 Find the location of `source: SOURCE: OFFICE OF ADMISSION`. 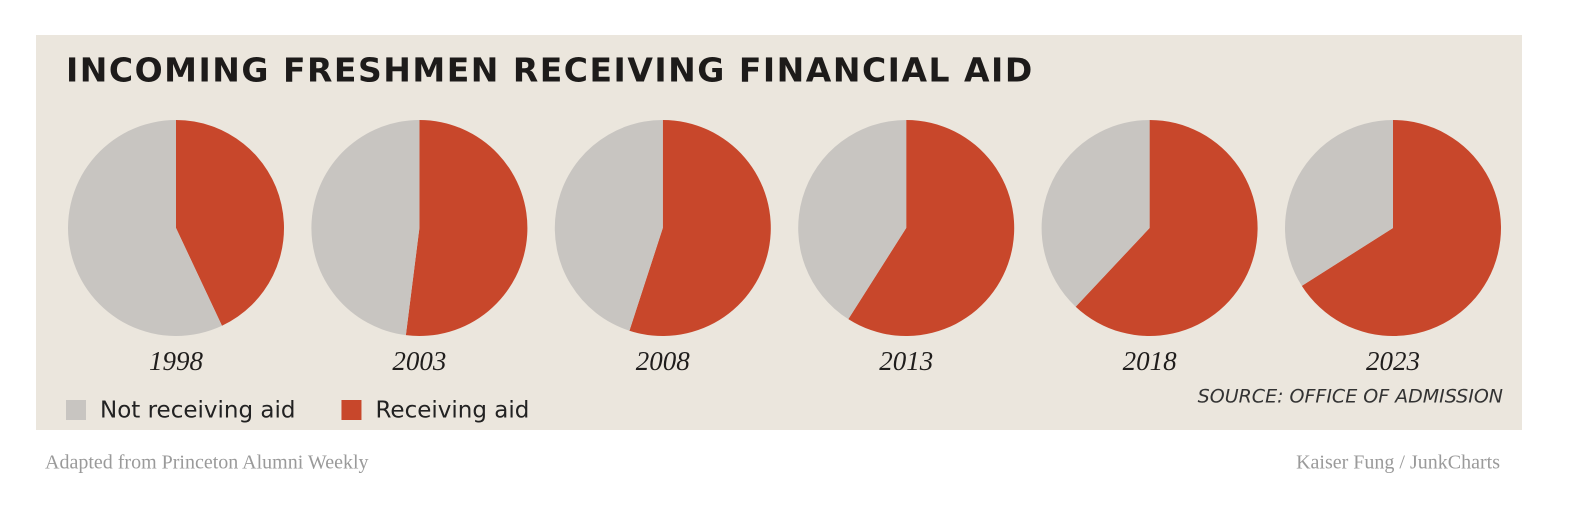

source: SOURCE: OFFICE OF ADMISSION is located at coordinates (1350, 397).